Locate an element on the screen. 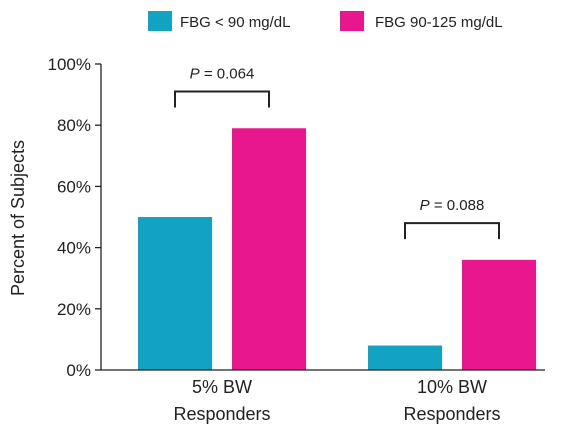  x-tick-label: 5% BW is located at coordinates (222, 387).